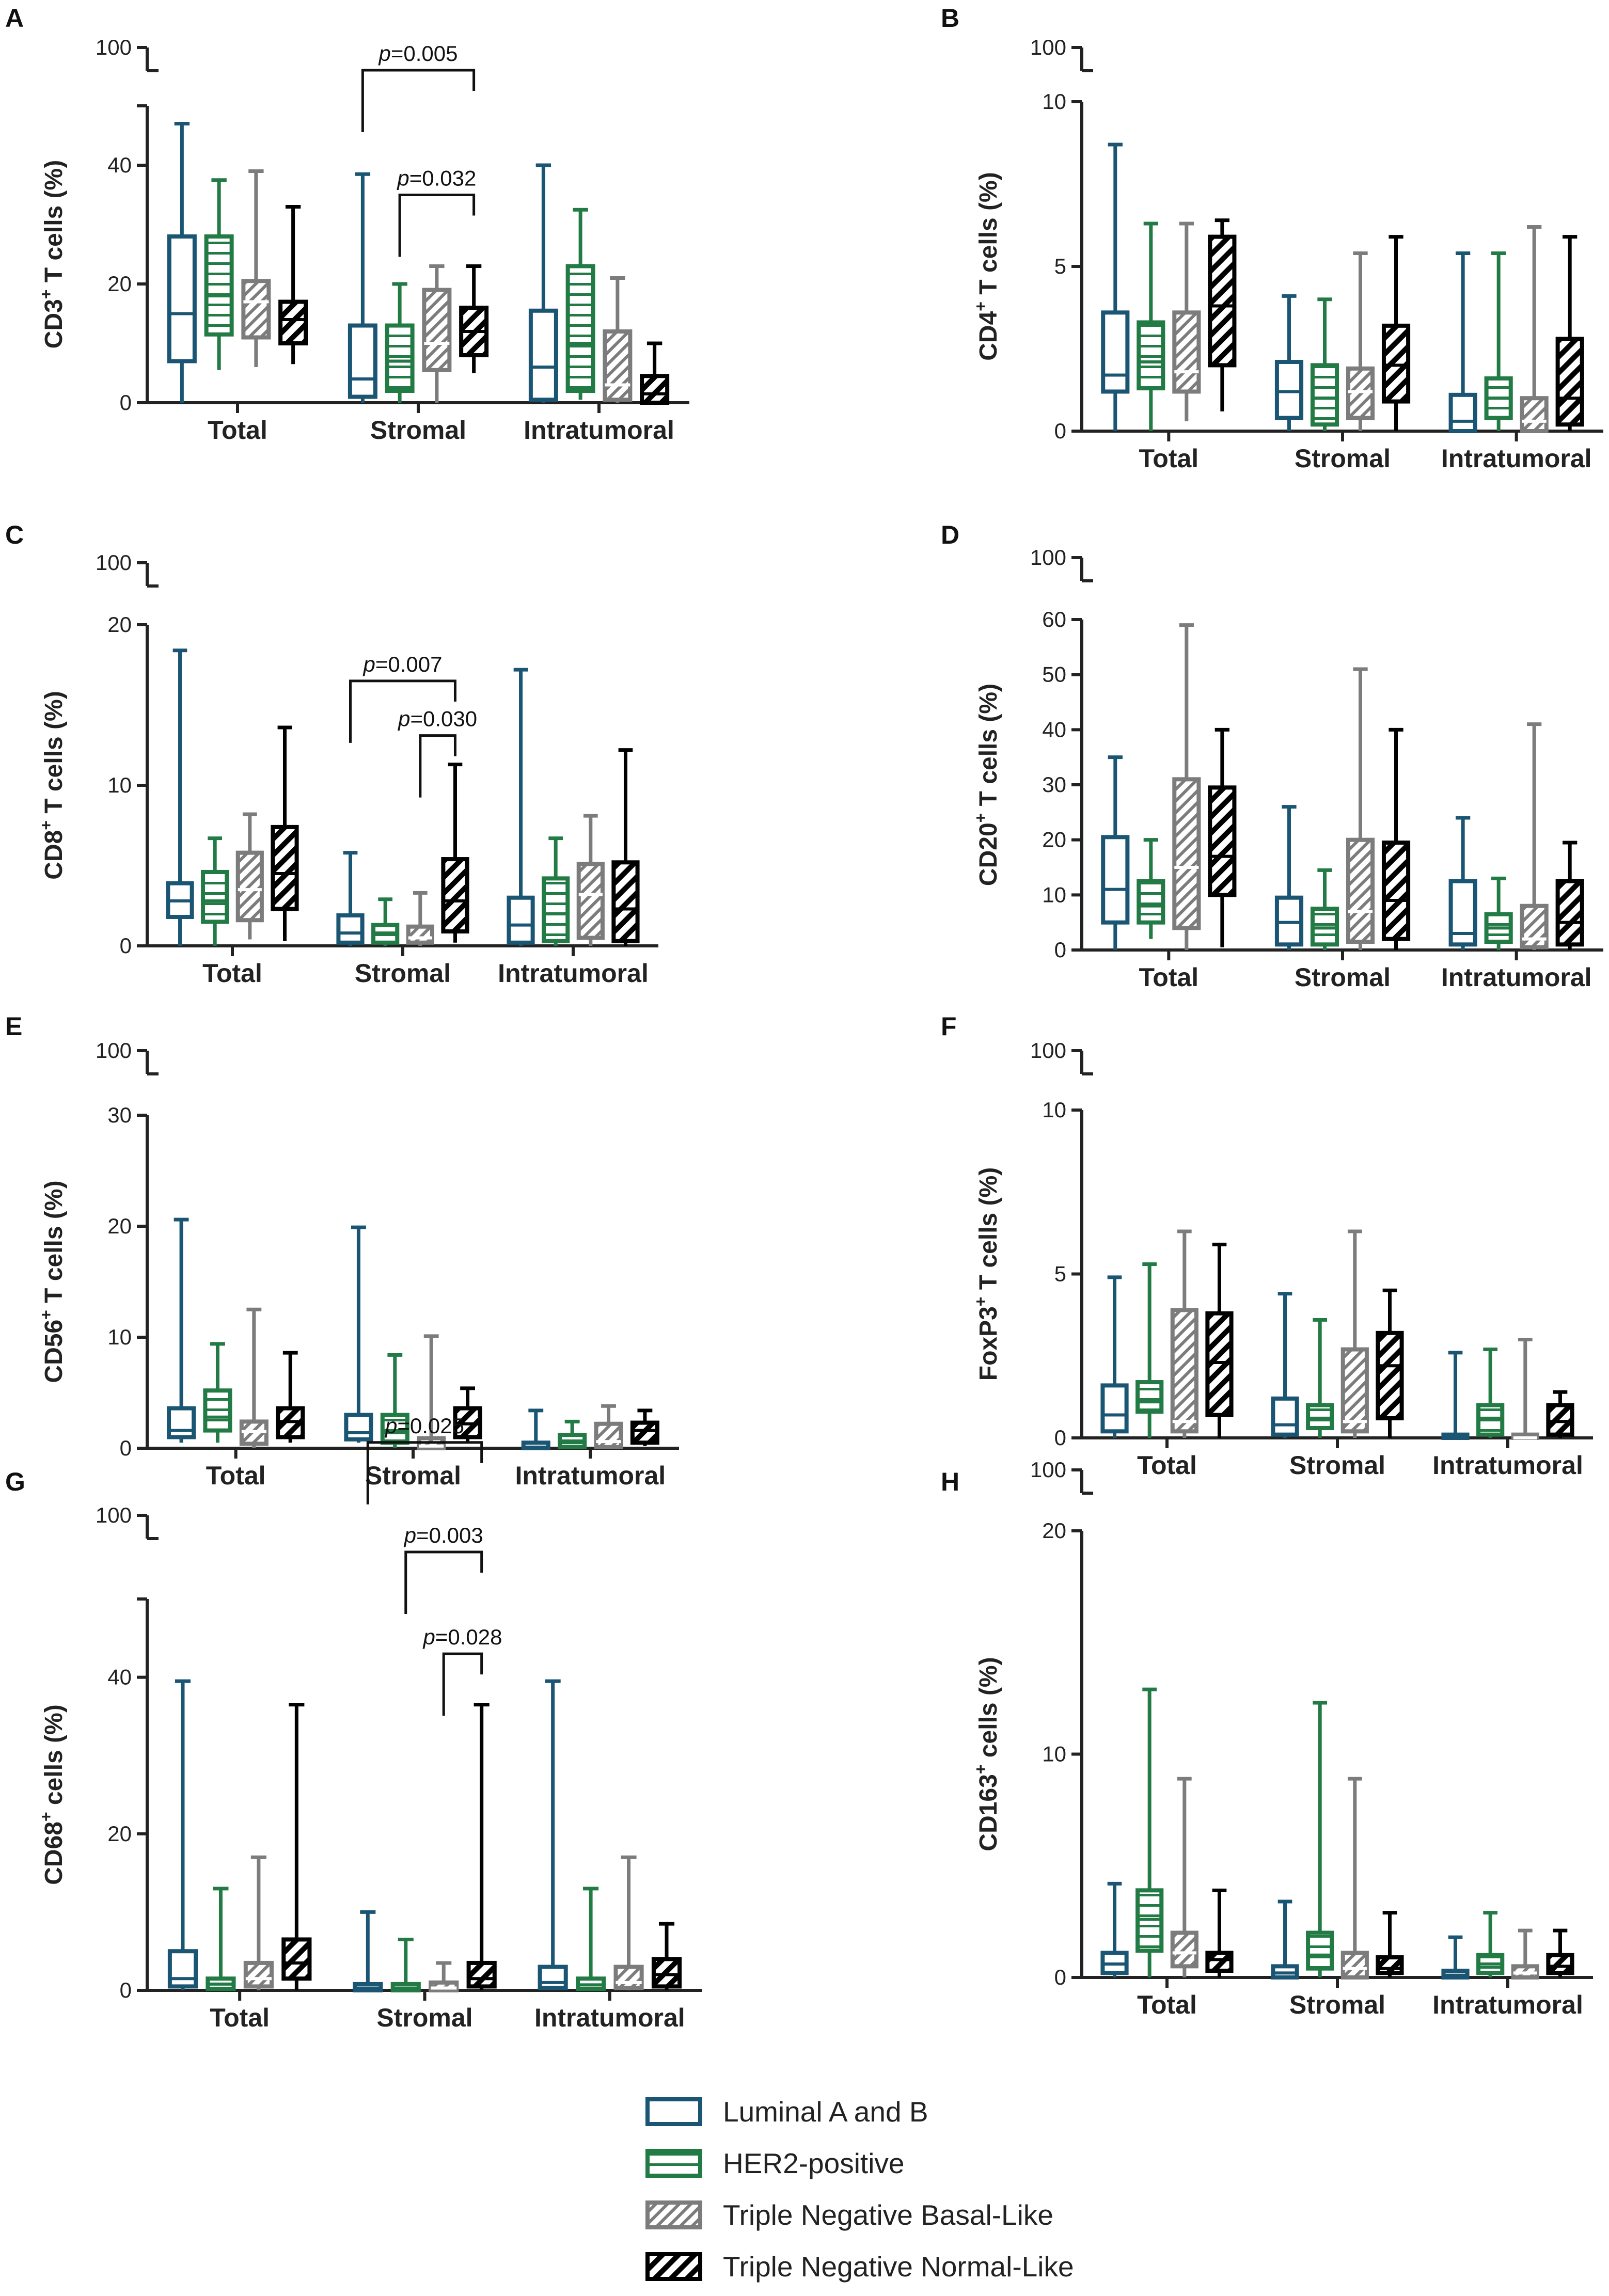  I want to click on significance-bracket-g-1: p=0.003, so click(443, 1568).